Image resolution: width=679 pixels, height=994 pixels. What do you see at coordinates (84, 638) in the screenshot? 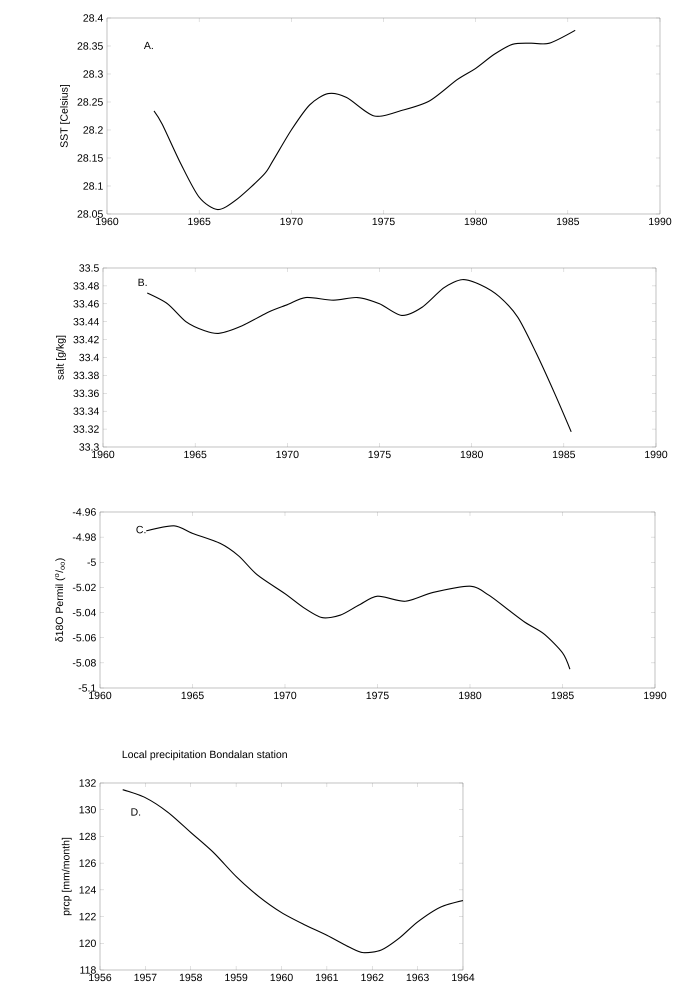
I see `y-tick-label: -5.06` at bounding box center [84, 638].